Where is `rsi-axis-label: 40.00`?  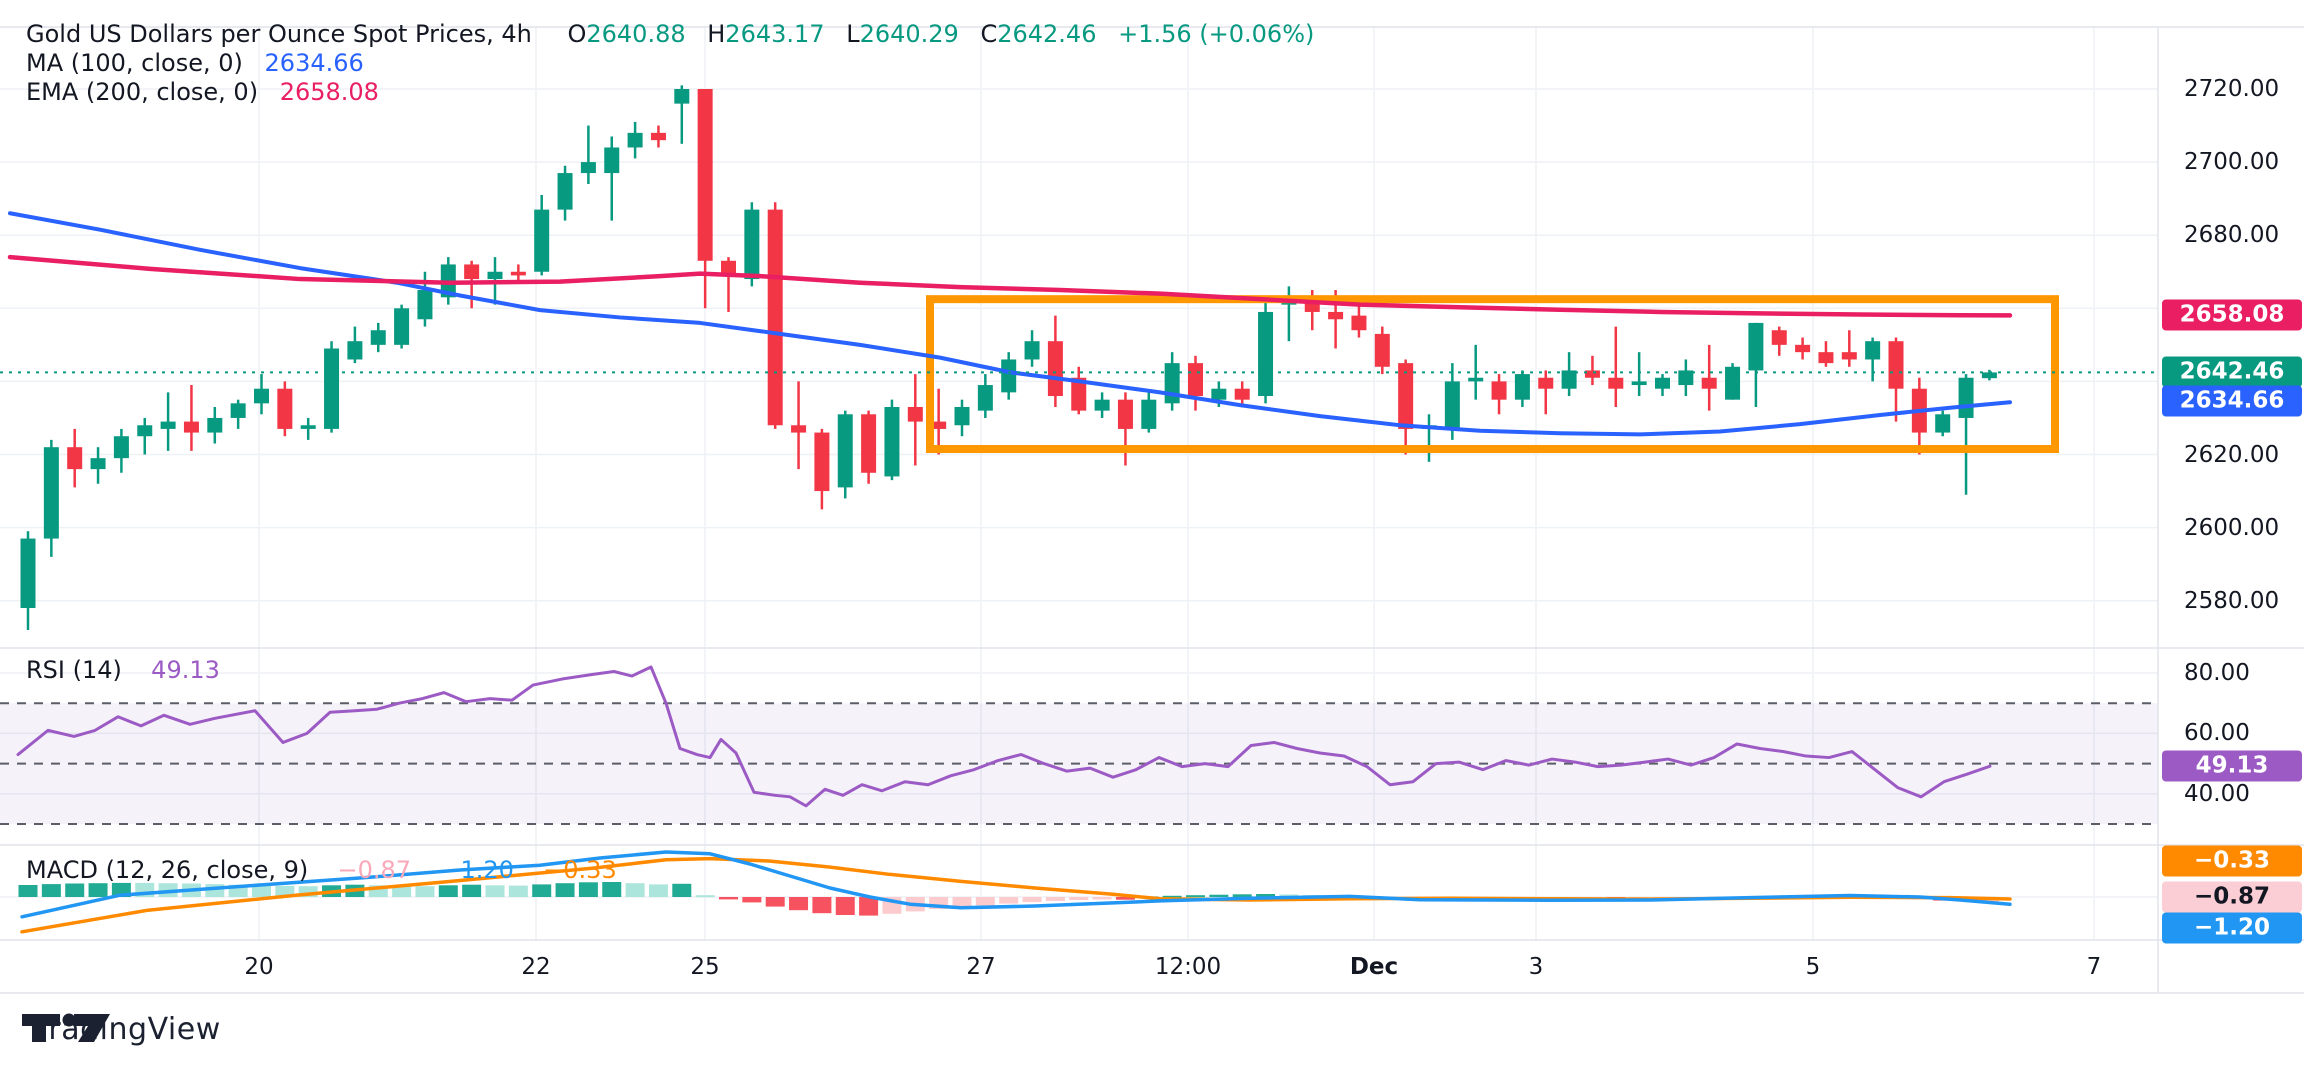 rsi-axis-label: 40.00 is located at coordinates (2217, 793).